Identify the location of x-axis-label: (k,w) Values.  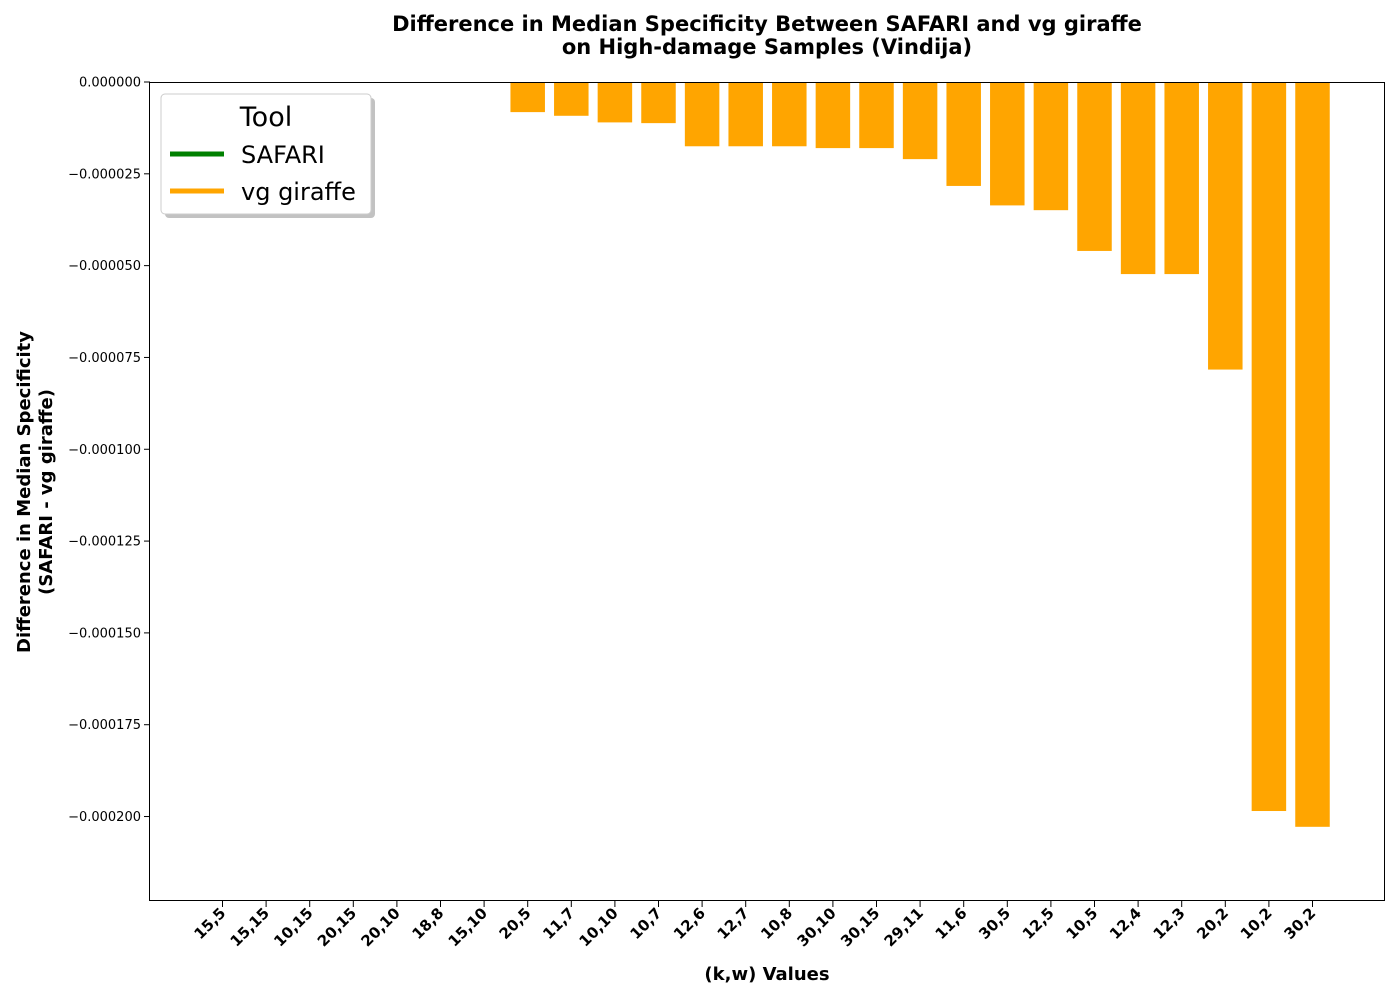
(766, 974).